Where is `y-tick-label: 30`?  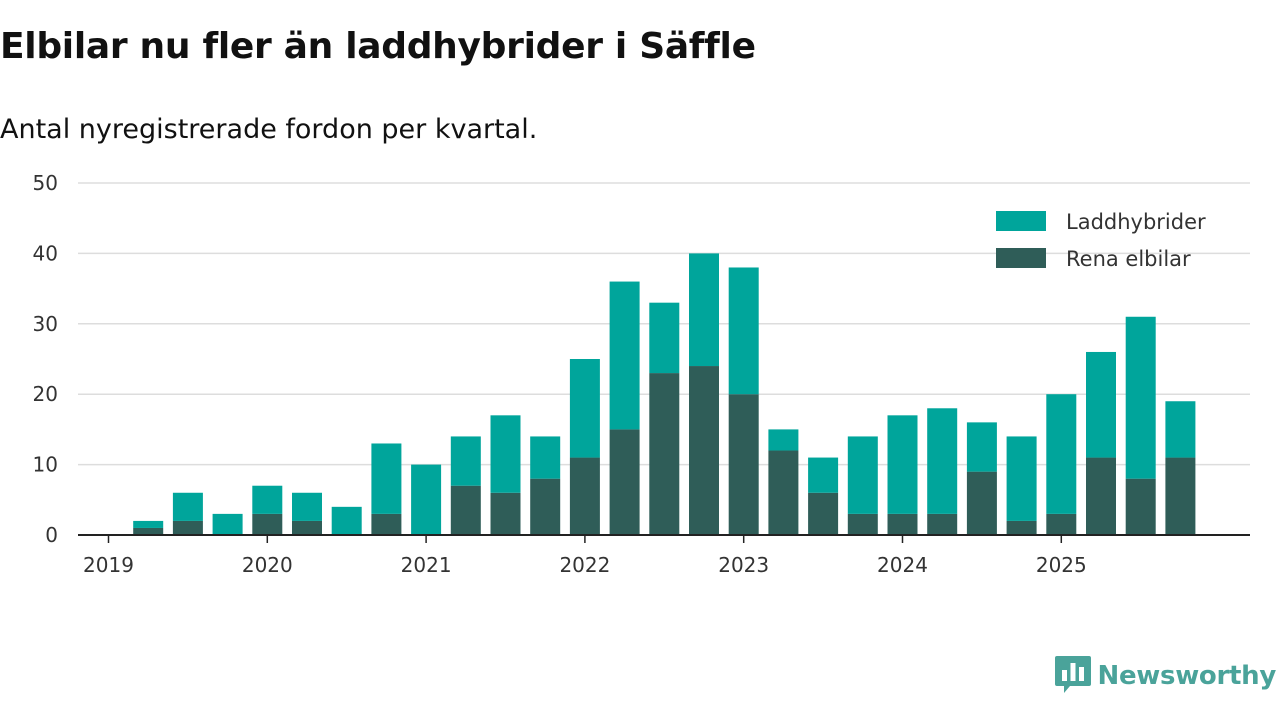
y-tick-label: 30 is located at coordinates (45, 324).